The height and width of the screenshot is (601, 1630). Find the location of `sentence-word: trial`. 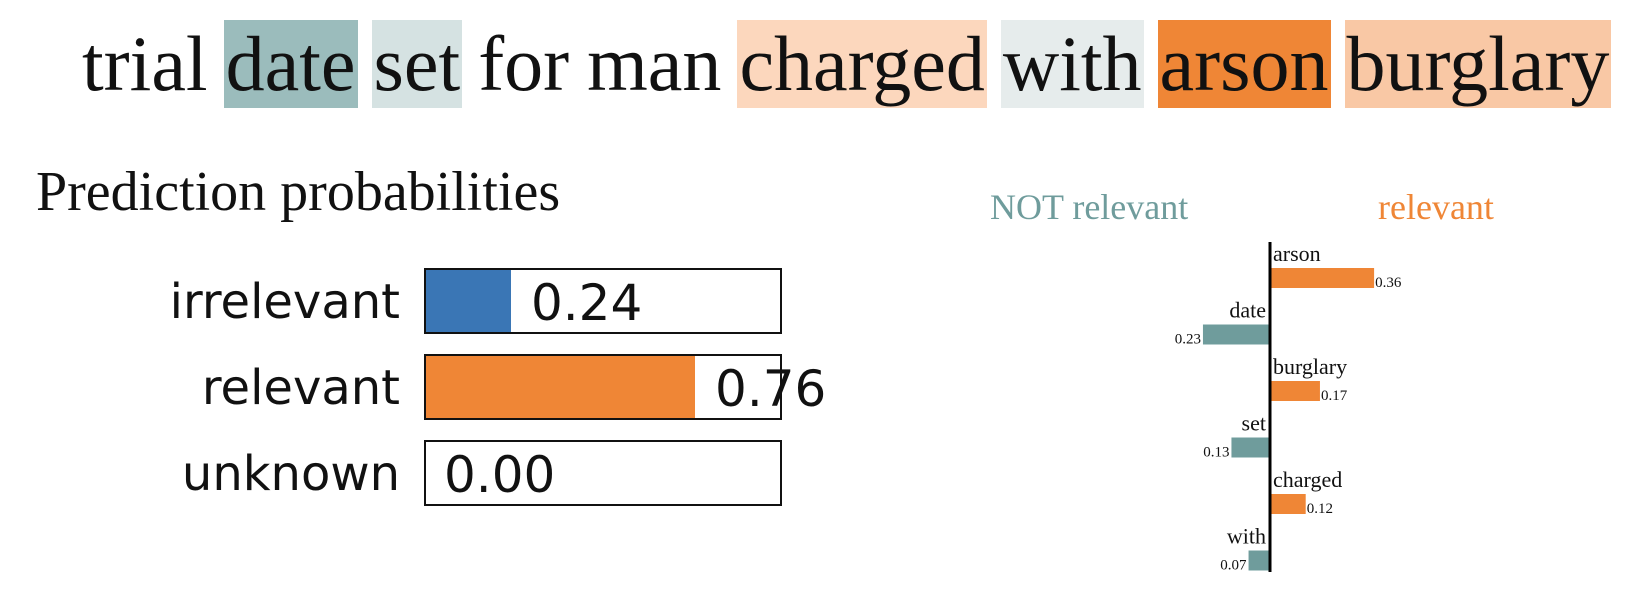

sentence-word: trial is located at coordinates (145, 64).